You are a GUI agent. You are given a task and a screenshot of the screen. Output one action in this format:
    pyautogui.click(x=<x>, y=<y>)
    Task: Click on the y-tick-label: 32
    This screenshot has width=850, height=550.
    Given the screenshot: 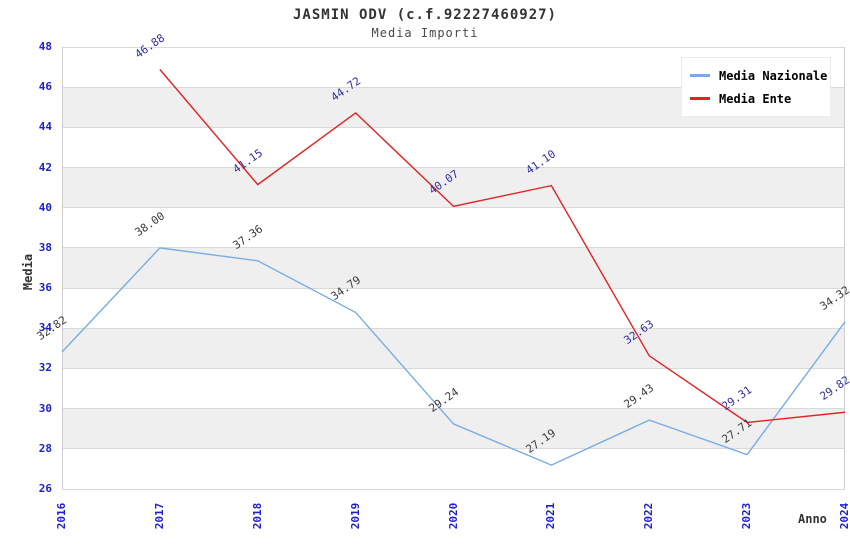 What is the action you would take?
    pyautogui.click(x=45, y=368)
    